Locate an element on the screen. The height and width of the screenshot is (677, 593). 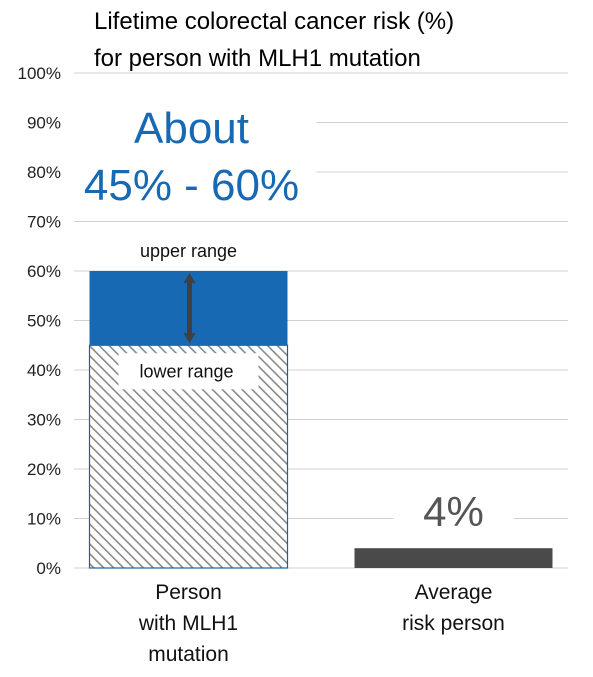
y-tick-label: 30% is located at coordinates (44, 420).